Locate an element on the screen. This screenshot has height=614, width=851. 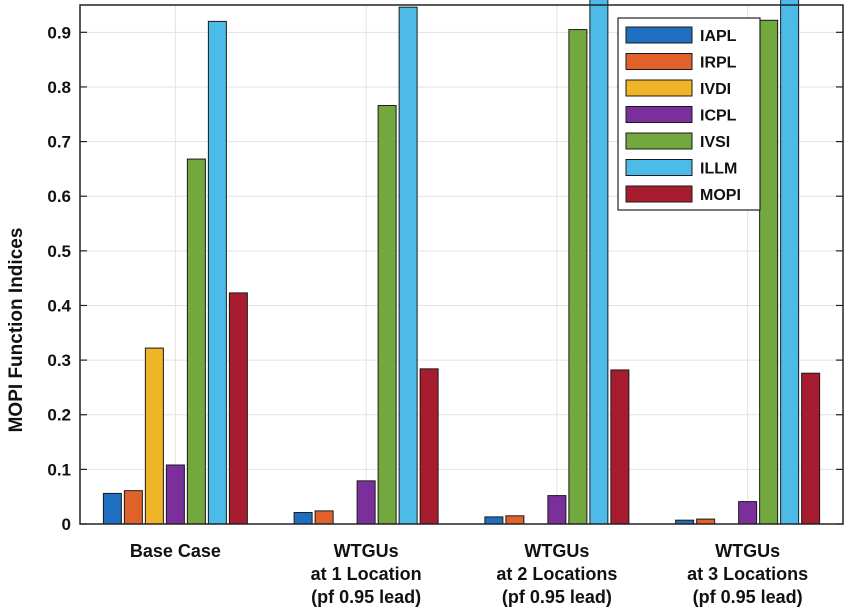
y-axis-title: MOPI Function Indices is located at coordinates (16, 330).